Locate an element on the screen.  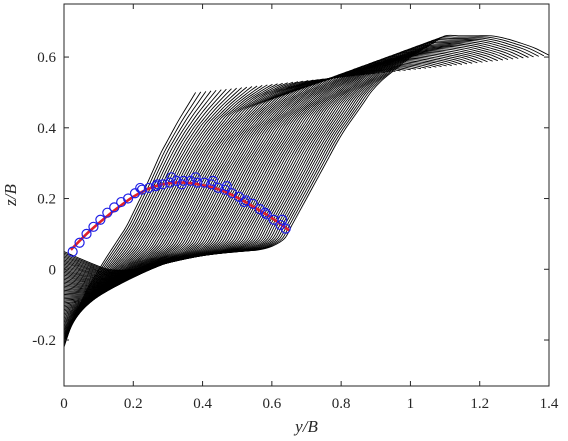
x-tick-label: 0.6 is located at coordinates (271, 404).